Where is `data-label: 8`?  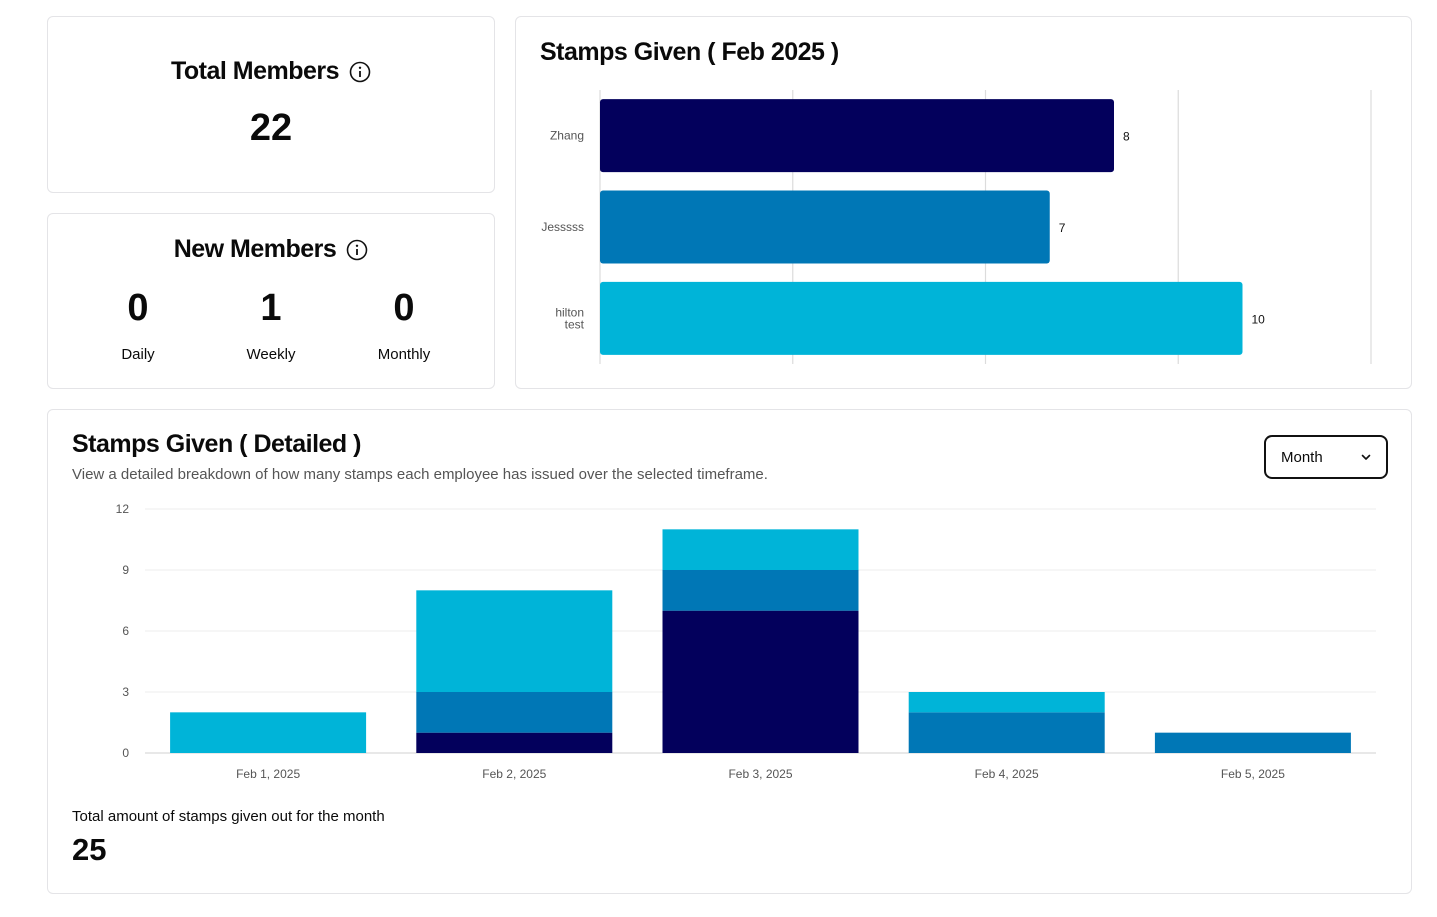
data-label: 8 is located at coordinates (1126, 137).